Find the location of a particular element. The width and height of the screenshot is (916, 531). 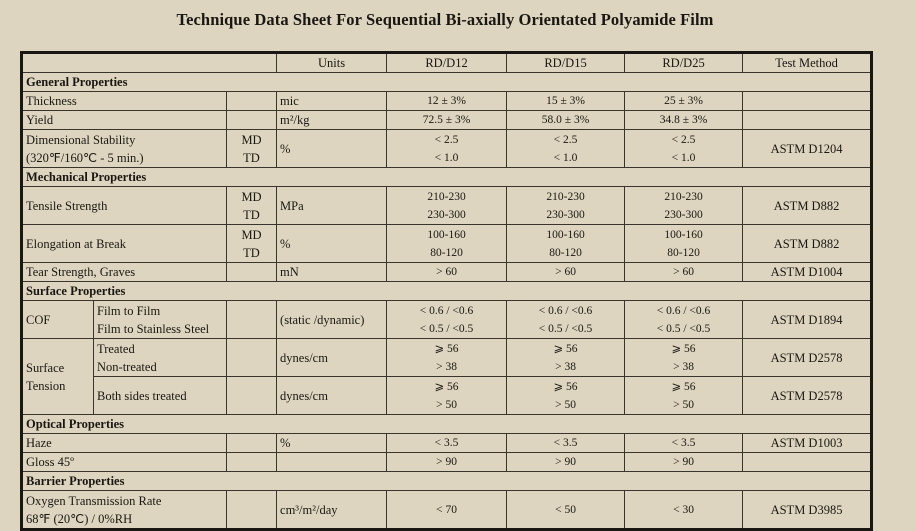

row-label: Elongation at Break is located at coordinates (124, 243).